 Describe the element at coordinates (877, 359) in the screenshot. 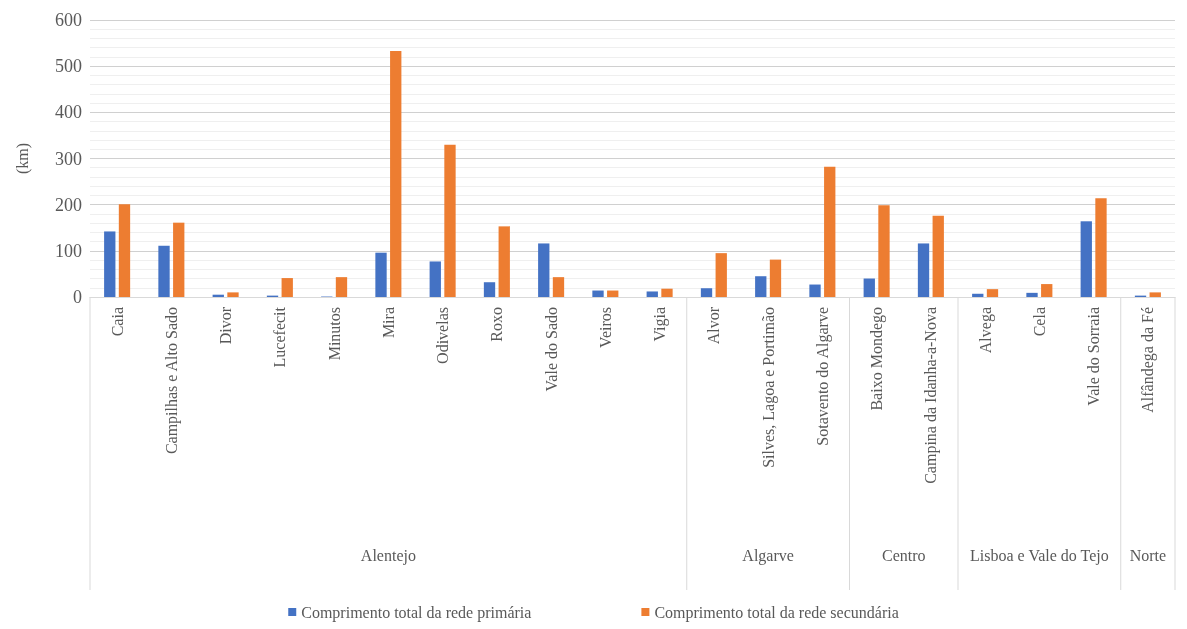

I see `x-tick-label: Baixo Mondego` at that location.